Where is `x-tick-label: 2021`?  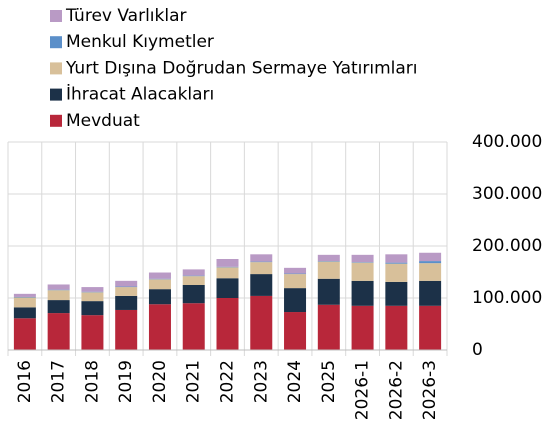
x-tick-label: 2021 is located at coordinates (194, 381).